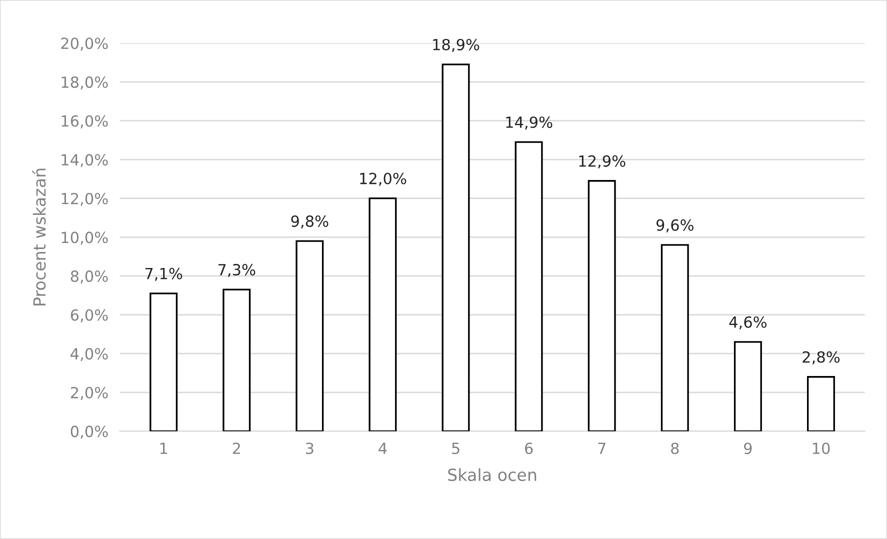  Describe the element at coordinates (163, 274) in the screenshot. I see `data-label: 7,1%` at that location.